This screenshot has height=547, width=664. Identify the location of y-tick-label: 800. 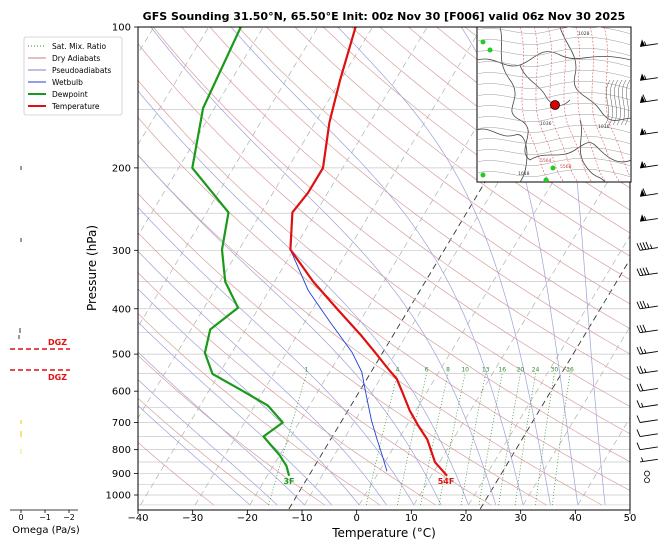
(121, 450).